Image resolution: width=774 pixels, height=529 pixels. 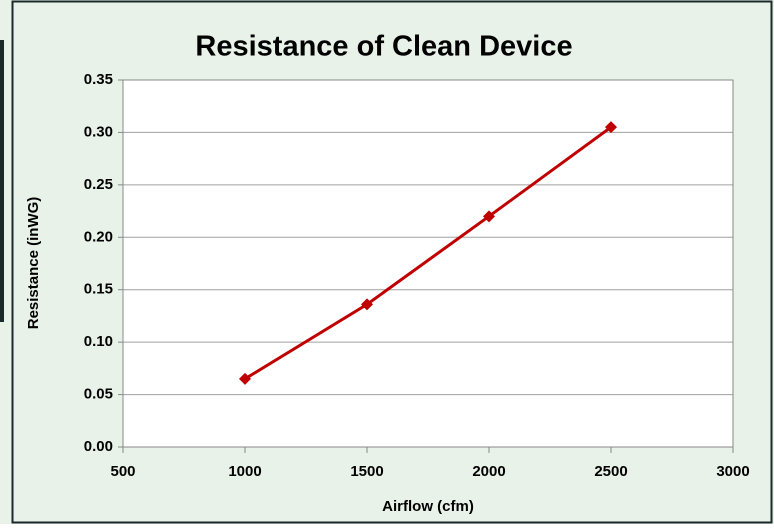 What do you see at coordinates (428, 506) in the screenshot?
I see `x-axis-label: Airflow (cfm)` at bounding box center [428, 506].